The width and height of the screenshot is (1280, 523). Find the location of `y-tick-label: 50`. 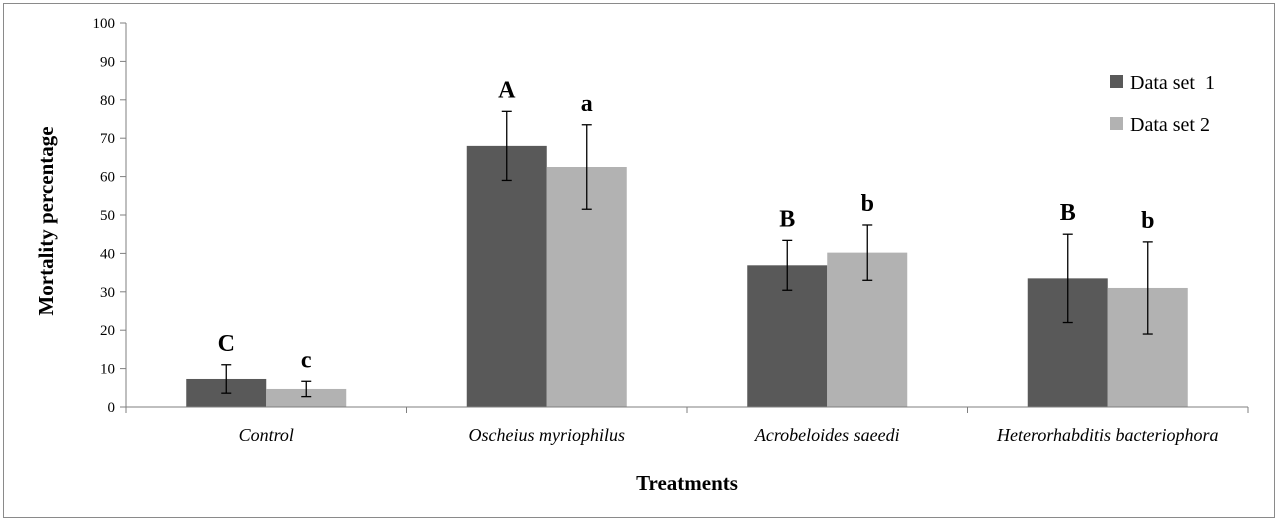

y-tick-label: 50 is located at coordinates (107, 216).